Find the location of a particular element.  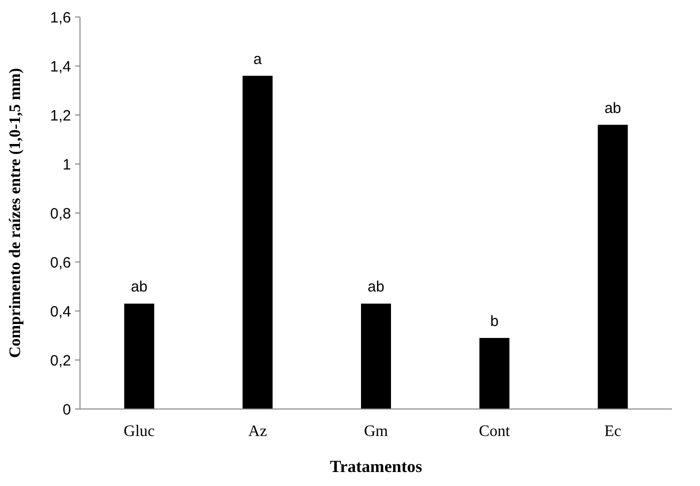

x-tick-label: Gluc is located at coordinates (139, 431).